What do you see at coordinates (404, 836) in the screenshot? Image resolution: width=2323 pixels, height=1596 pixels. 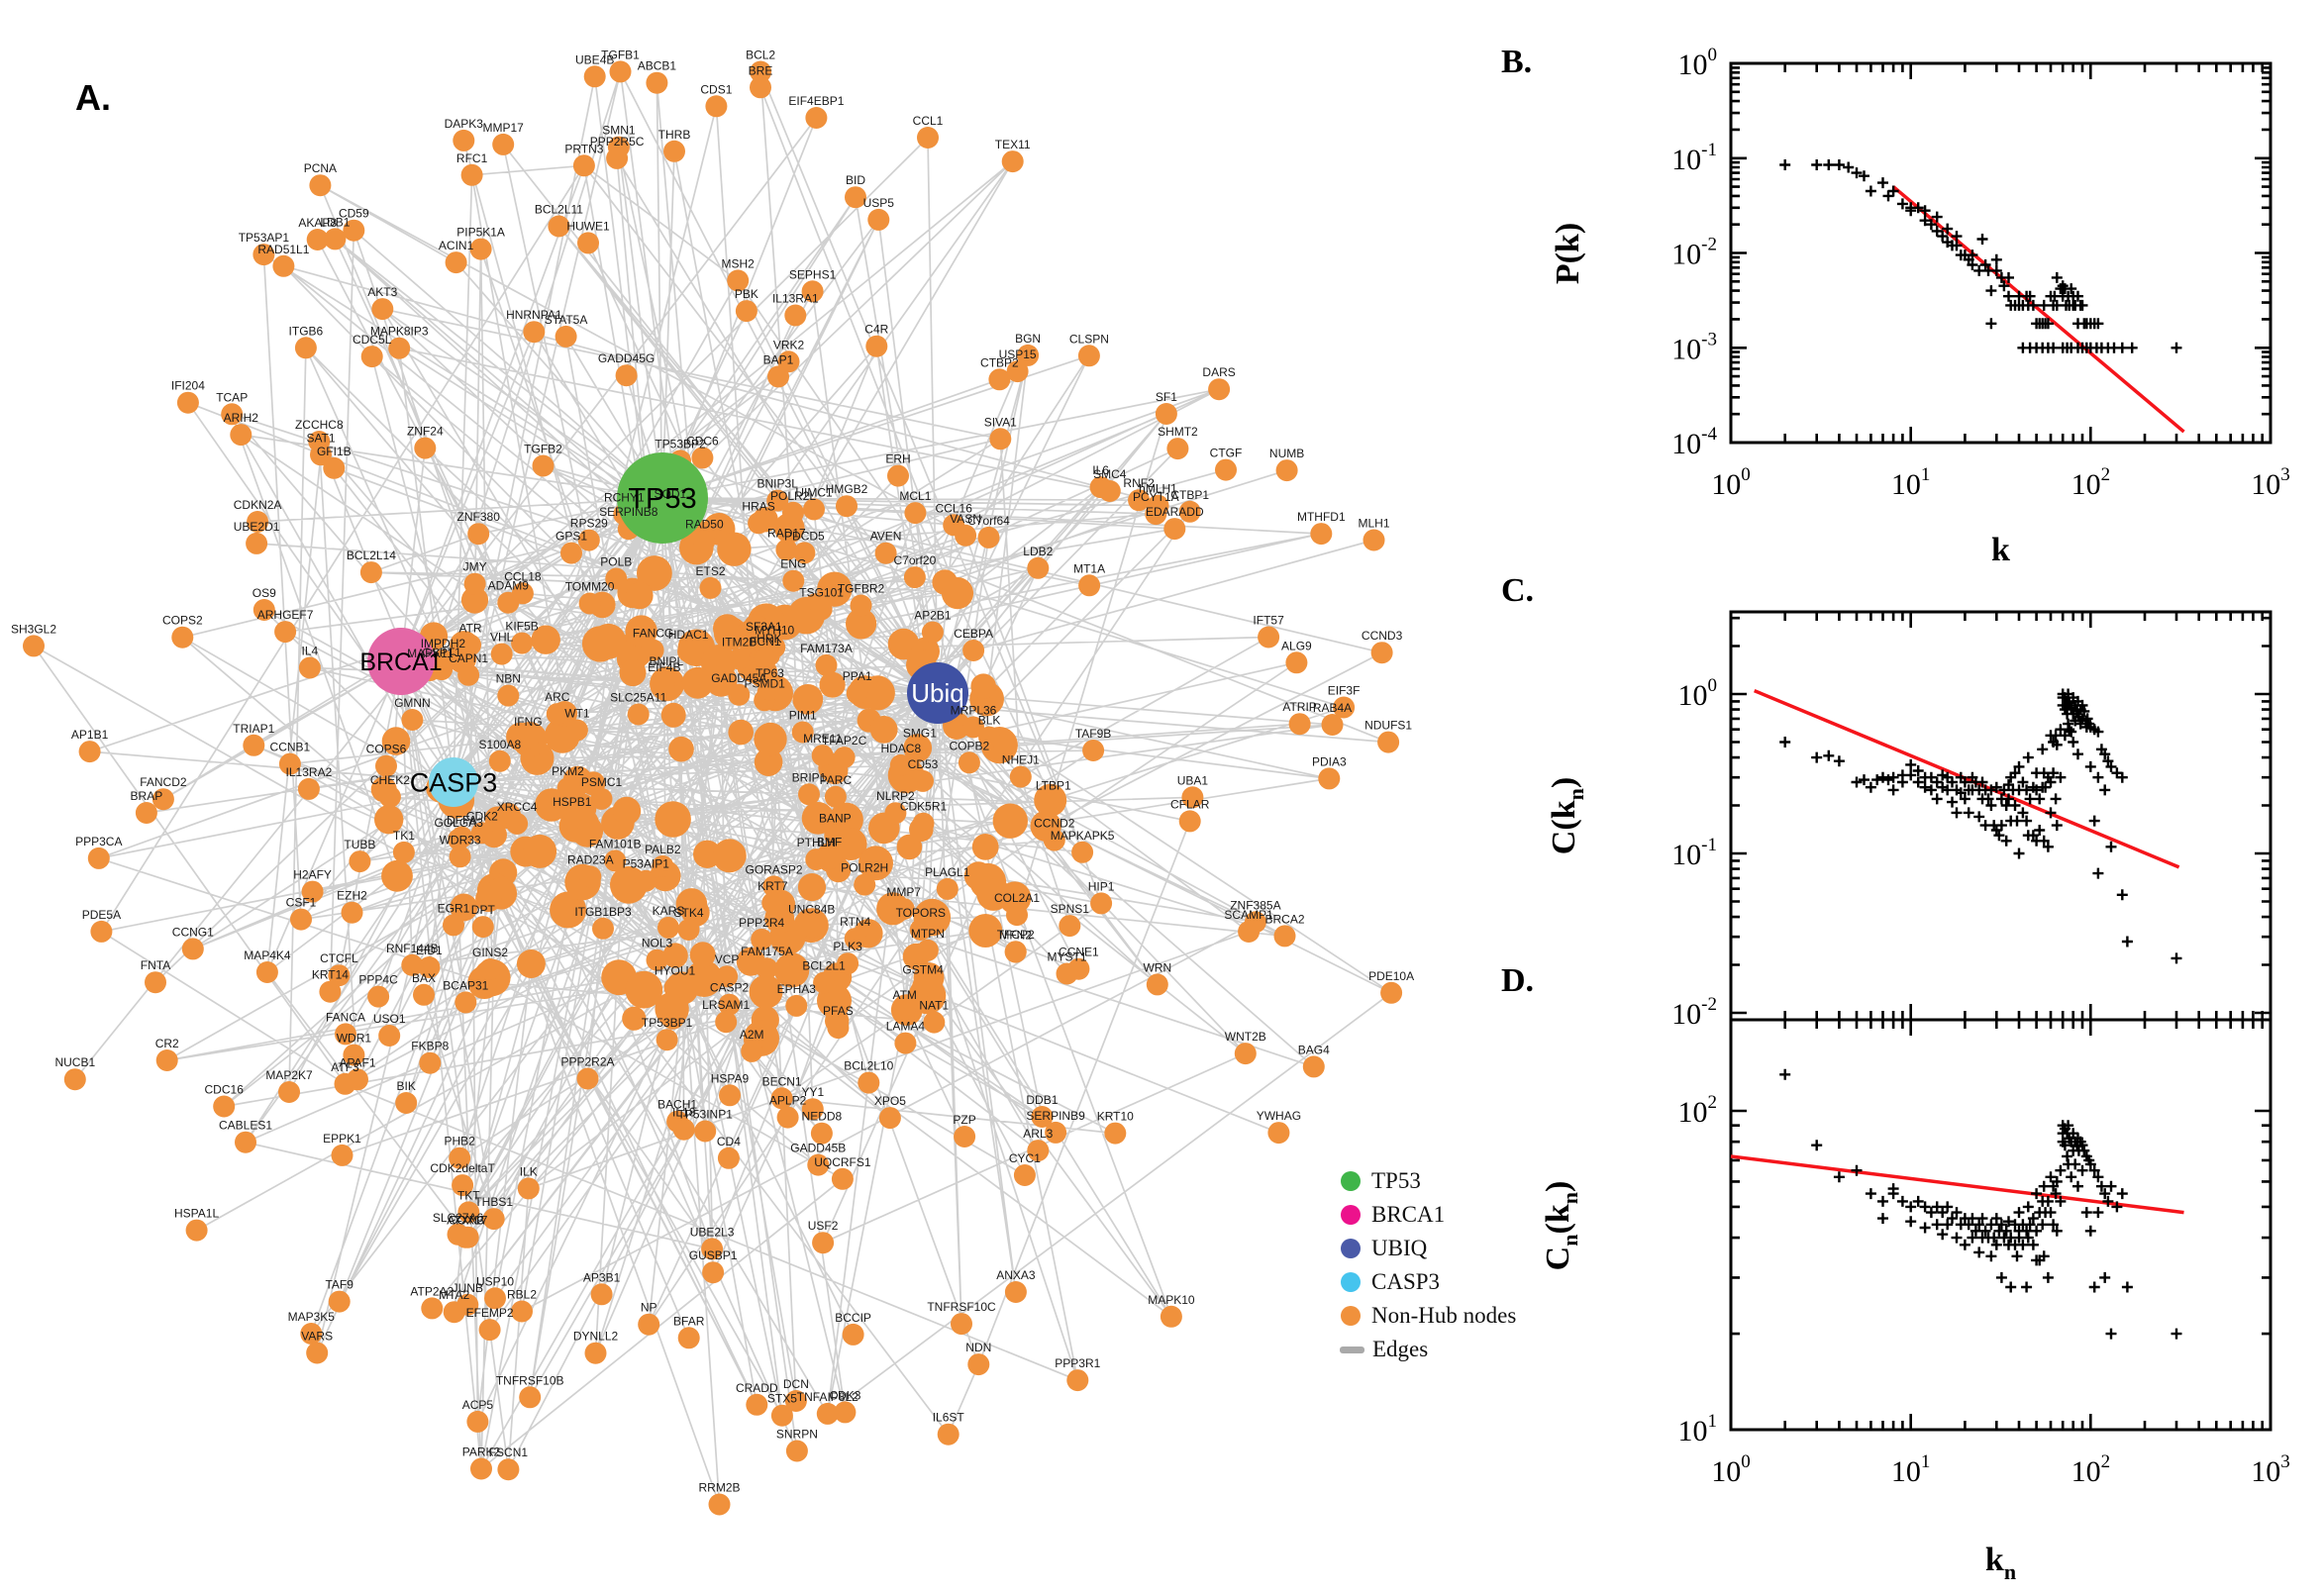 I see `gene-label: TK1` at bounding box center [404, 836].